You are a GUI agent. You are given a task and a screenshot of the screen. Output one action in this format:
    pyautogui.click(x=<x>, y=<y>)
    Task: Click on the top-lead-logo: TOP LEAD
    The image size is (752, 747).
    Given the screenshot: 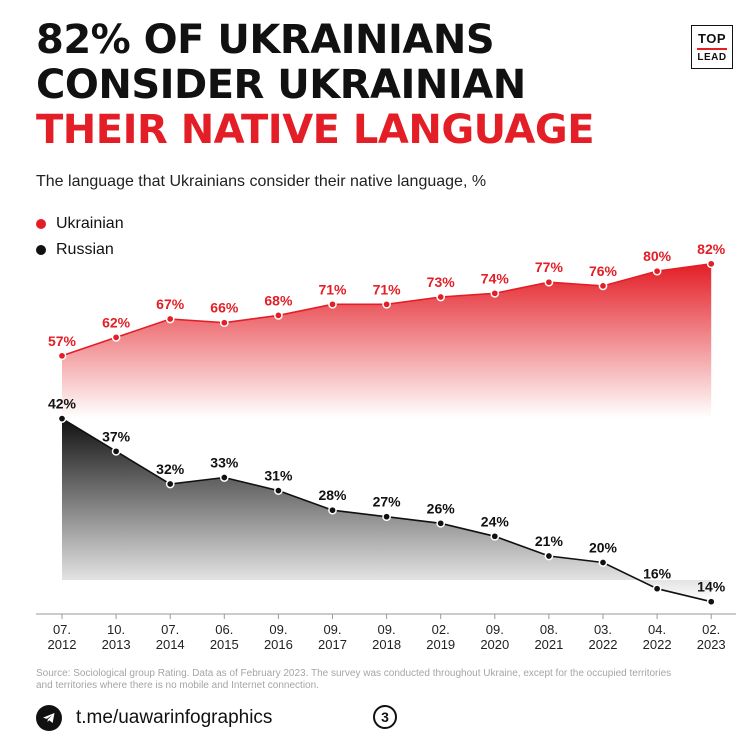 What is the action you would take?
    pyautogui.click(x=712, y=47)
    